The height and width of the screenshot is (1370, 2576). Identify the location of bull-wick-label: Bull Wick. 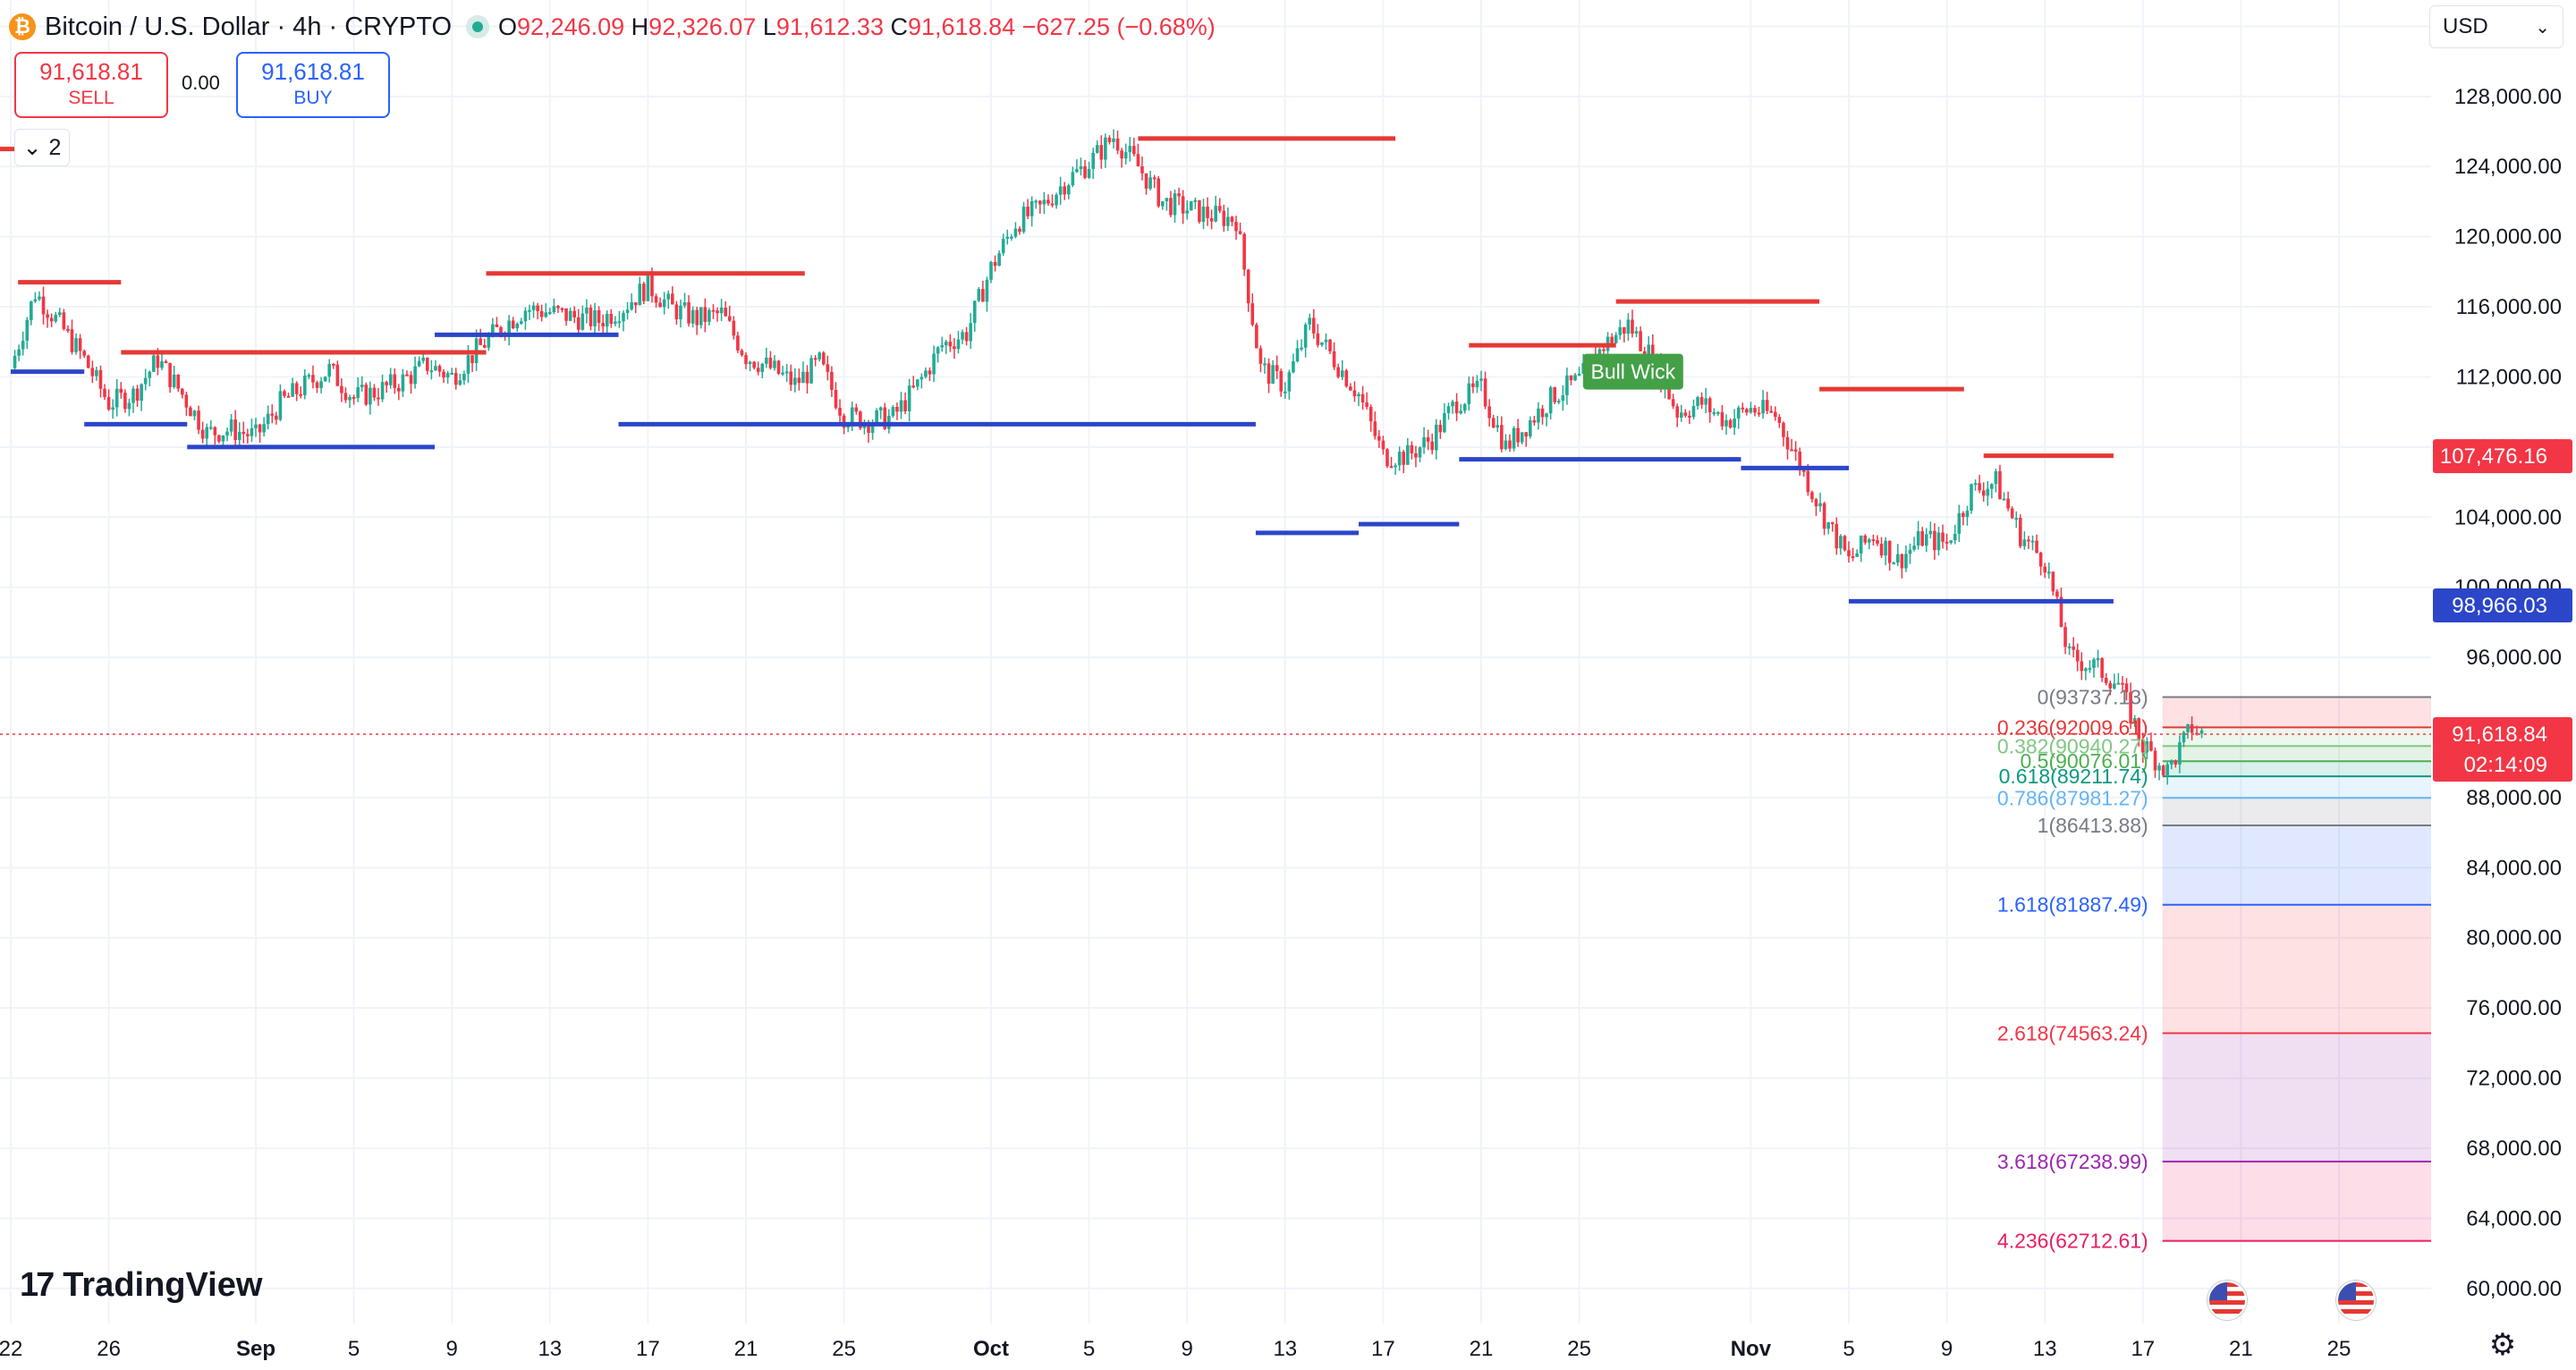
(1633, 372).